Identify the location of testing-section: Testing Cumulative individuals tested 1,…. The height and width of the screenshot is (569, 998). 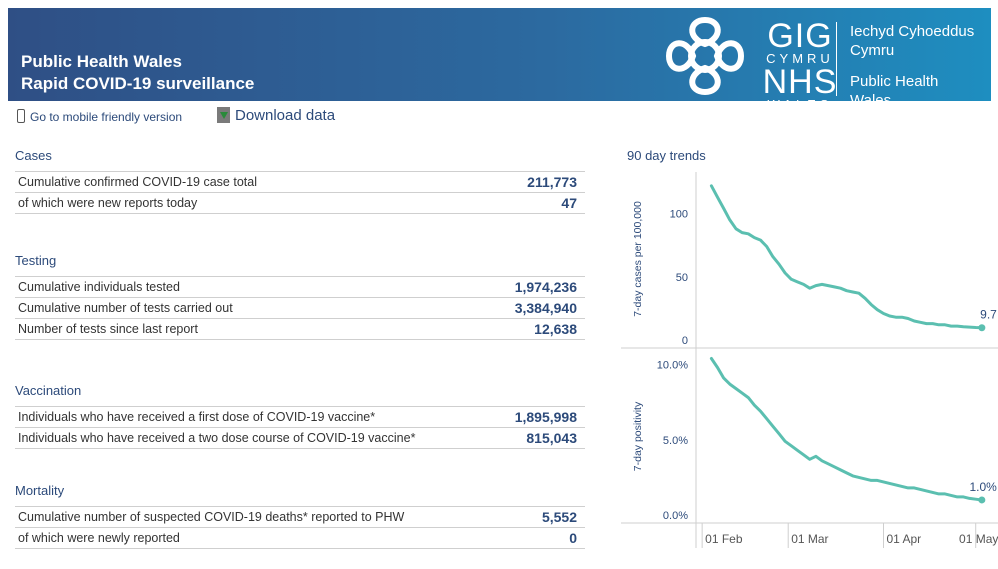
(300, 296).